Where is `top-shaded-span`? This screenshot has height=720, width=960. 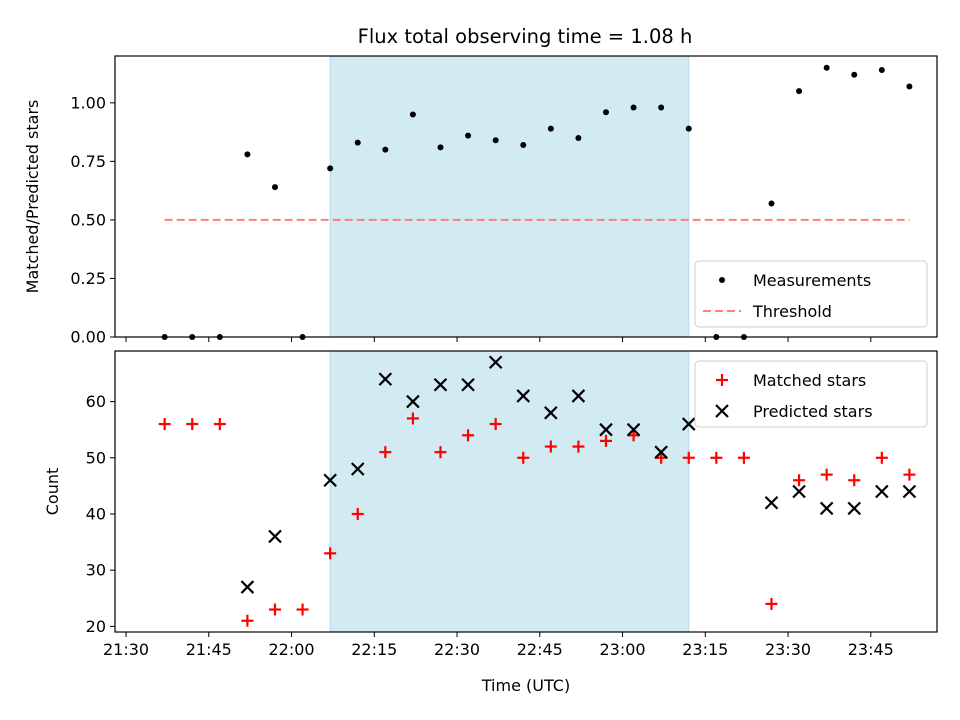 top-shaded-span is located at coordinates (509, 196).